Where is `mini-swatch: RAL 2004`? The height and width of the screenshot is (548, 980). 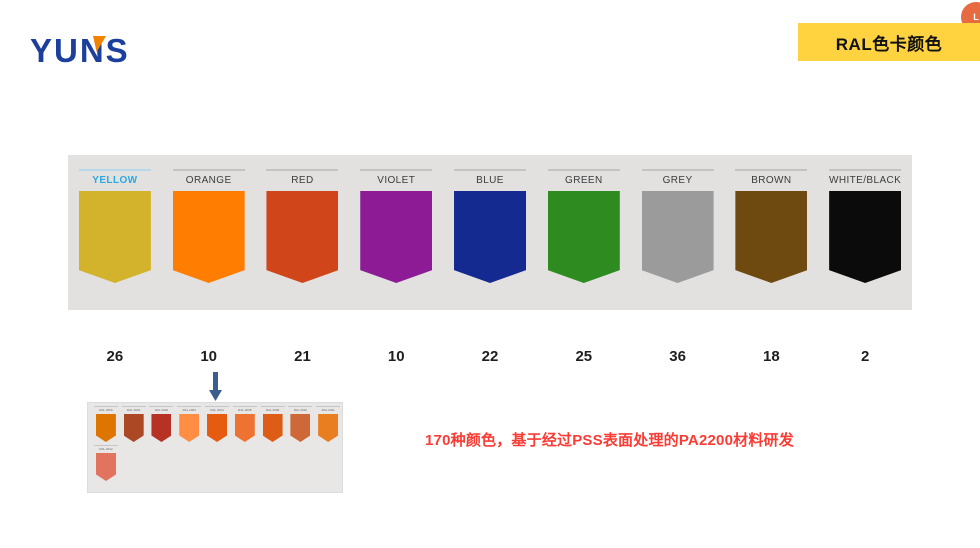 mini-swatch: RAL 2004 is located at coordinates (217, 424).